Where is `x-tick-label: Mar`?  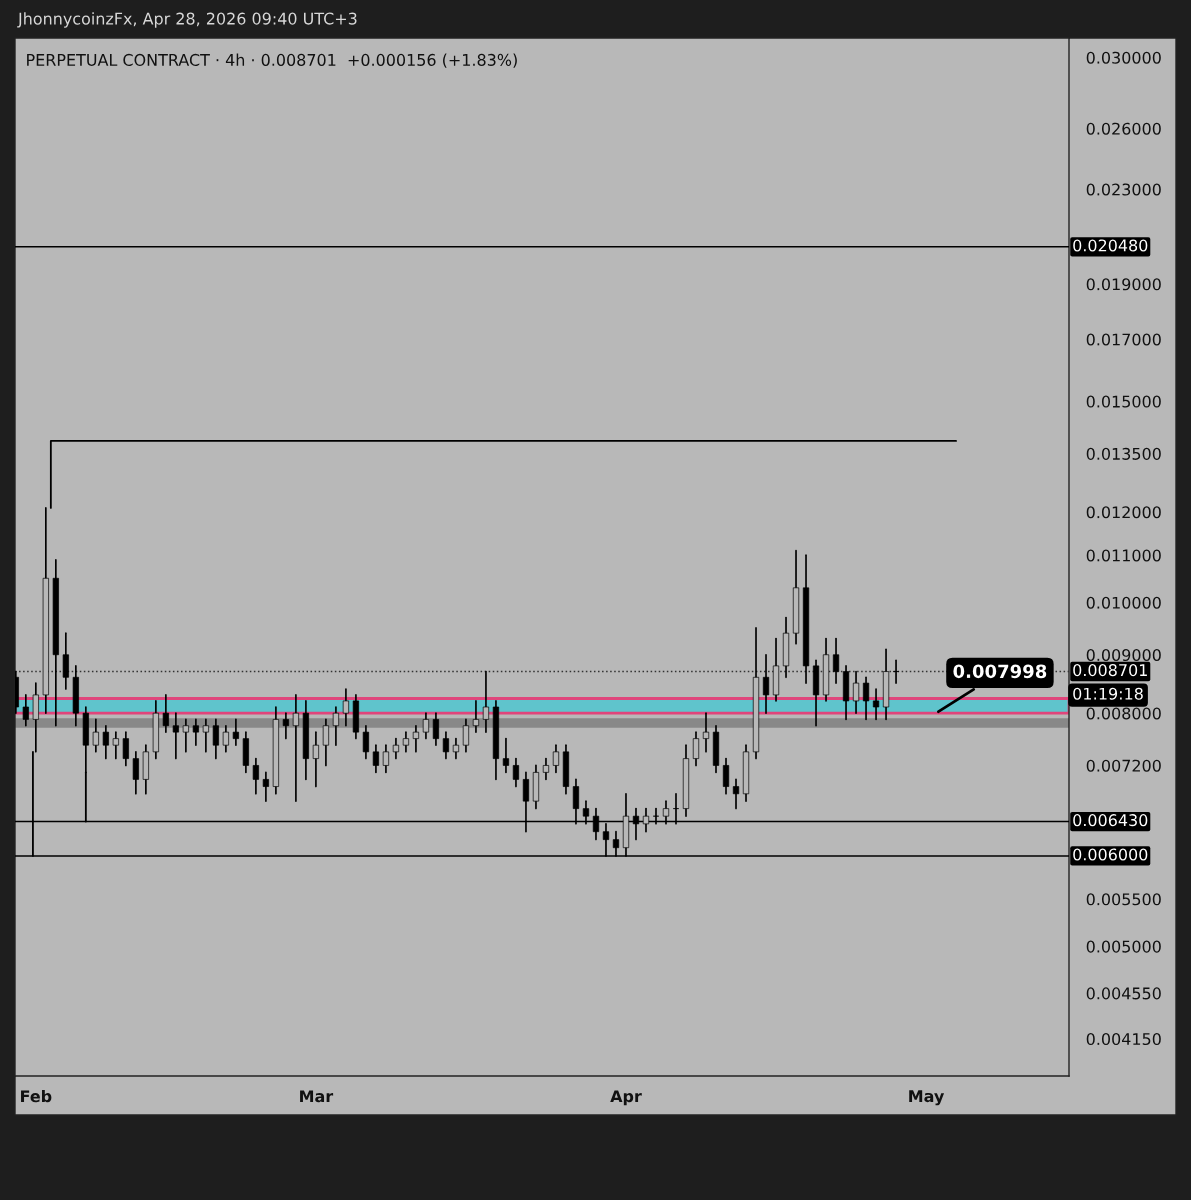 x-tick-label: Mar is located at coordinates (317, 1096).